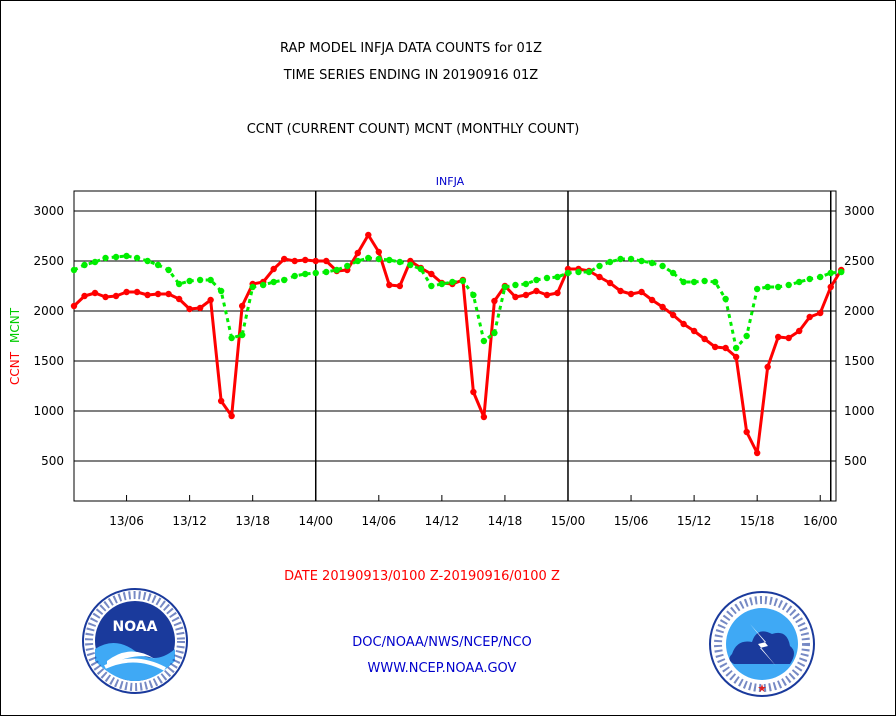  I want to click on date-range-label: DATE 20190913/0100 Z-20190916/0100 Z, so click(422, 576).